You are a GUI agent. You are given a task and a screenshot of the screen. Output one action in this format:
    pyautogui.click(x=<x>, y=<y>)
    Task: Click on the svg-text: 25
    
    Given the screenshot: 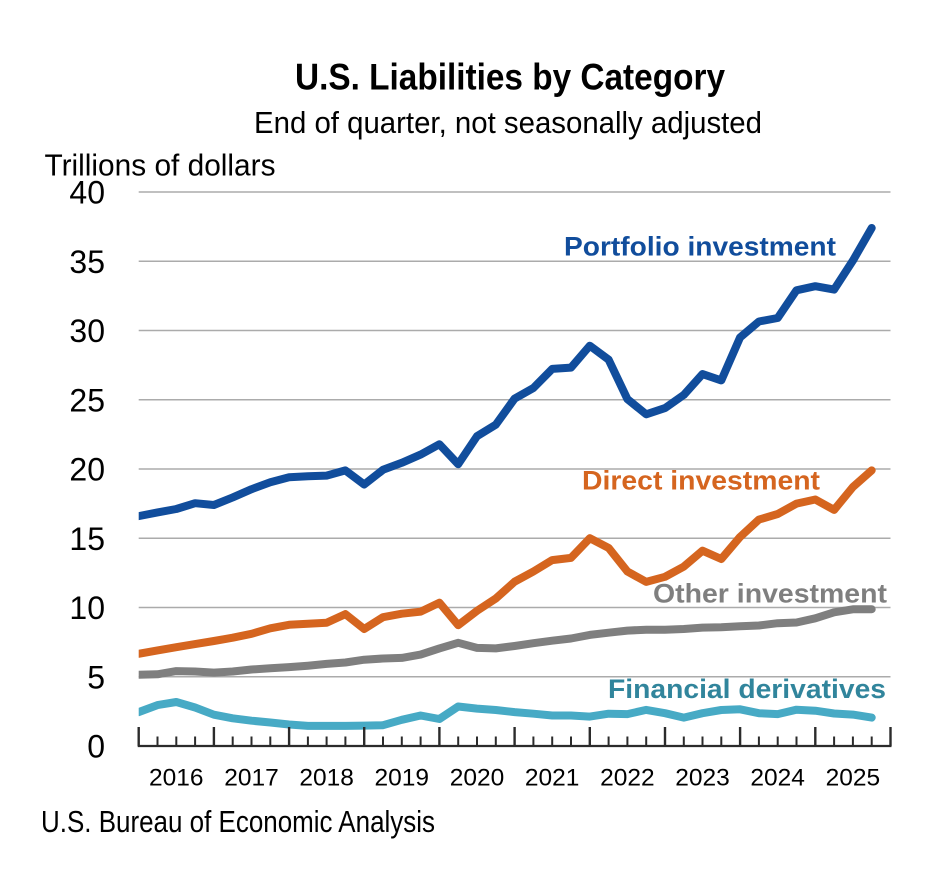 What is the action you would take?
    pyautogui.click(x=87, y=400)
    